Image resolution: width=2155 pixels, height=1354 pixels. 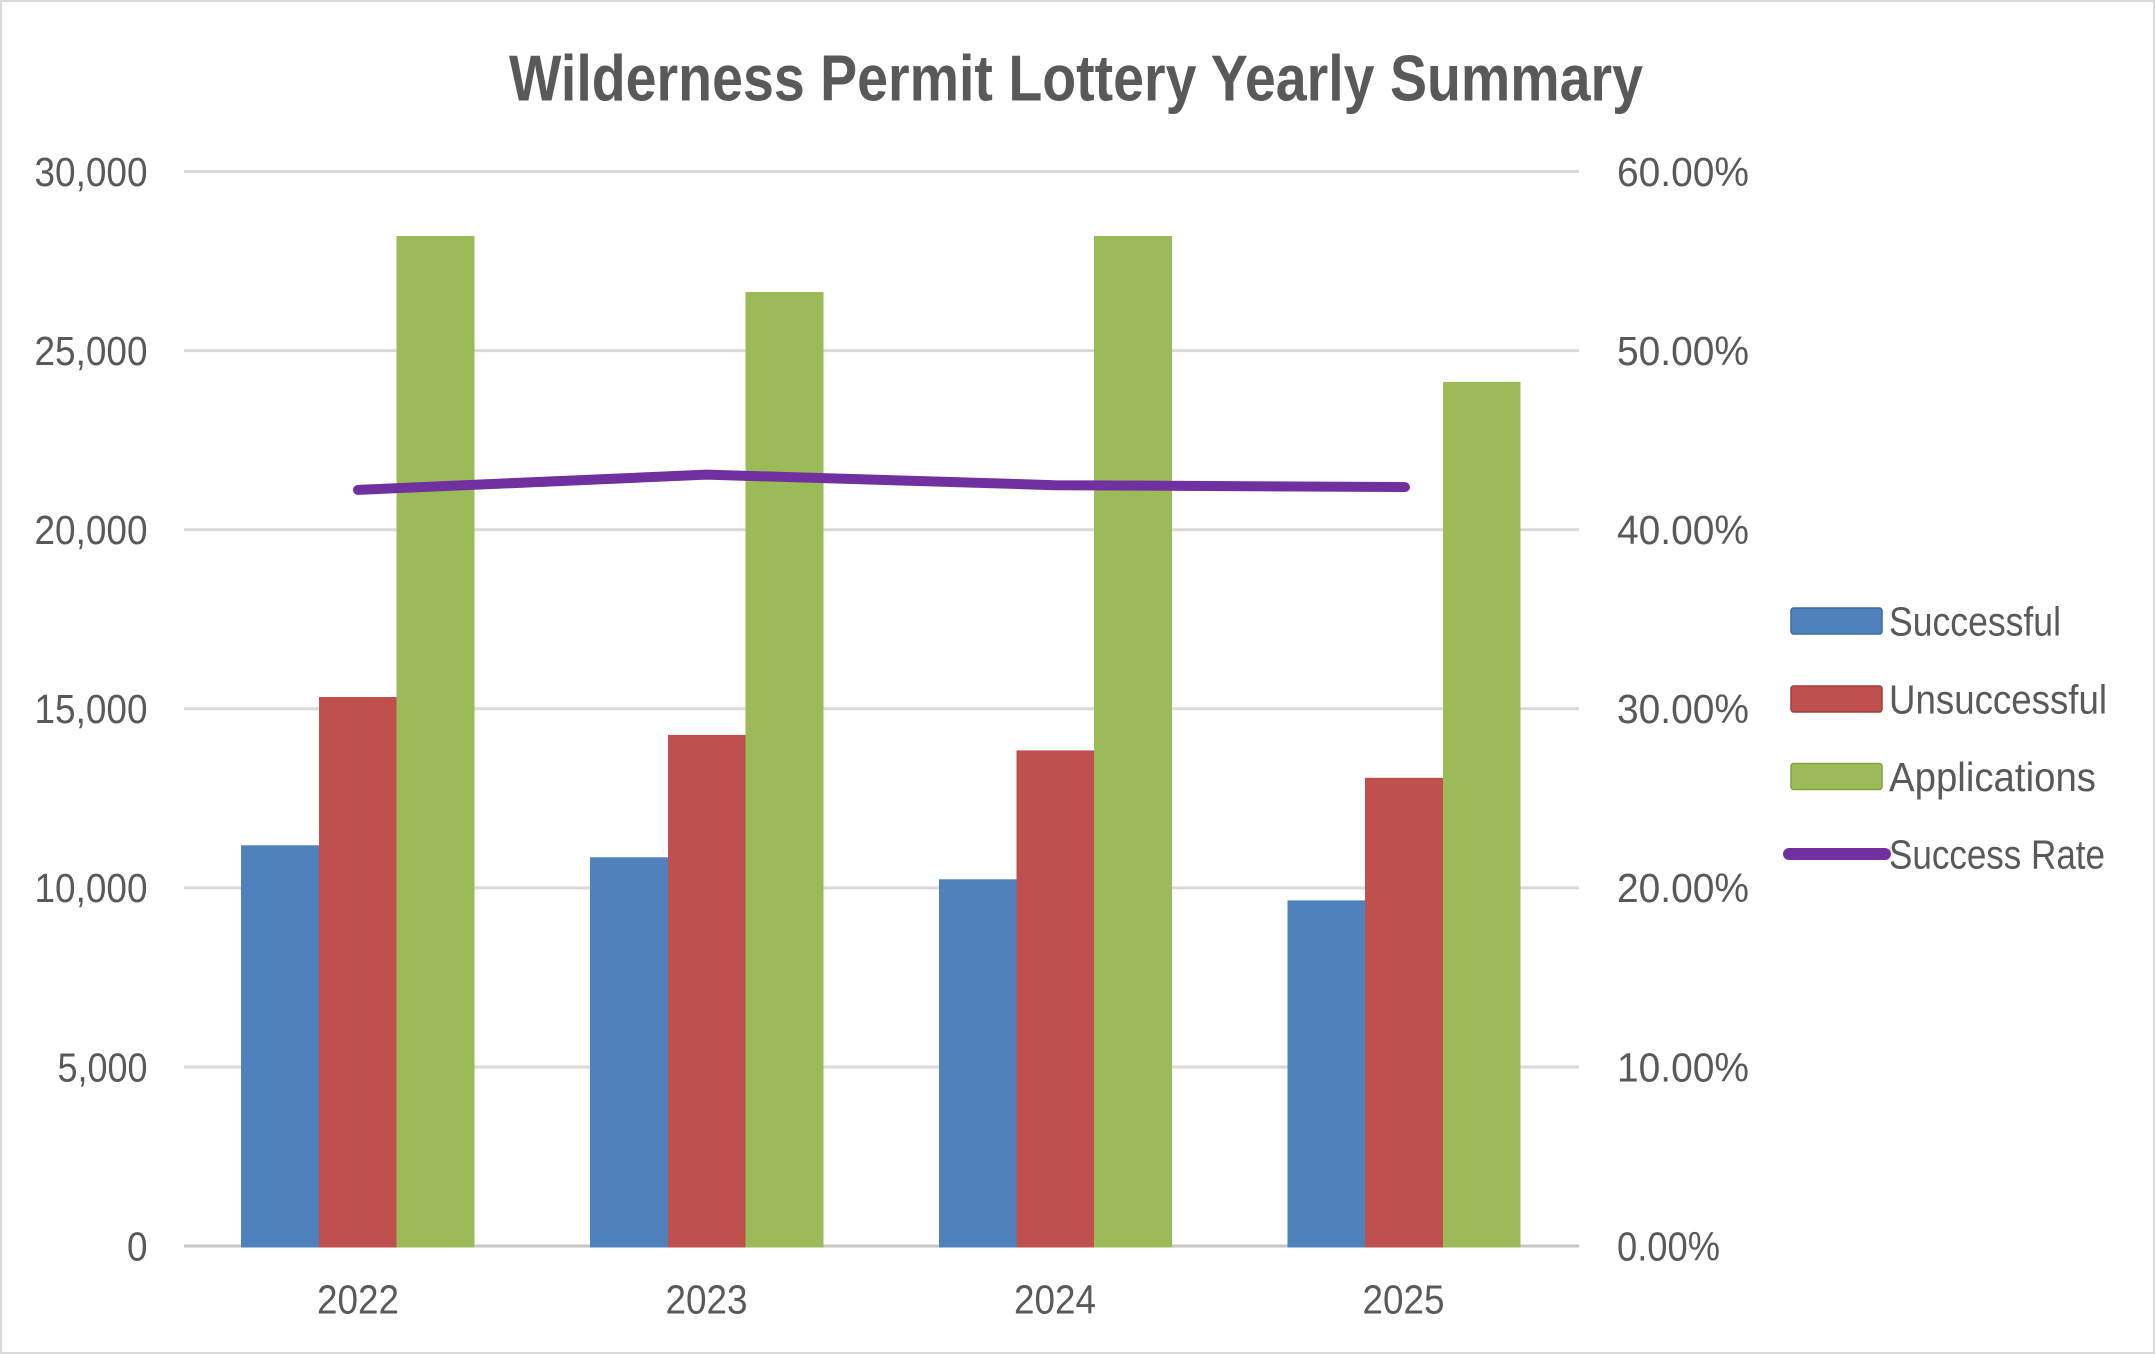 I want to click on svg-text: 10.00%, so click(x=1683, y=1067).